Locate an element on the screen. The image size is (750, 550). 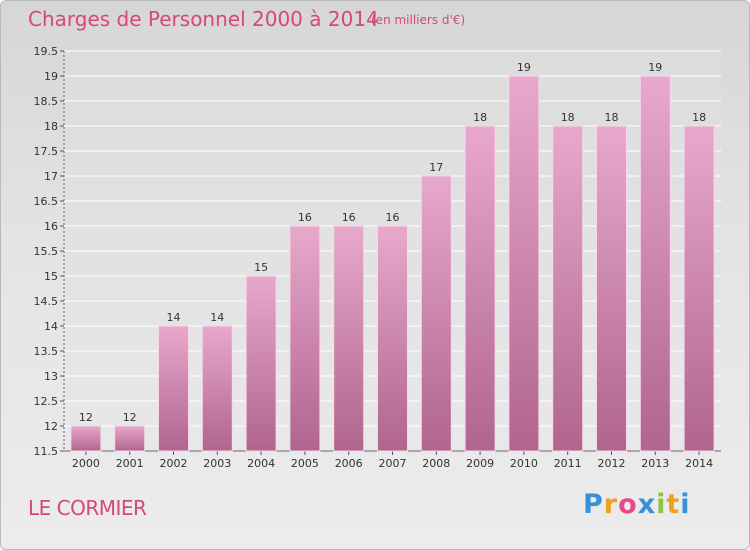
x-tick-label: 2011 is located at coordinates (568, 463).